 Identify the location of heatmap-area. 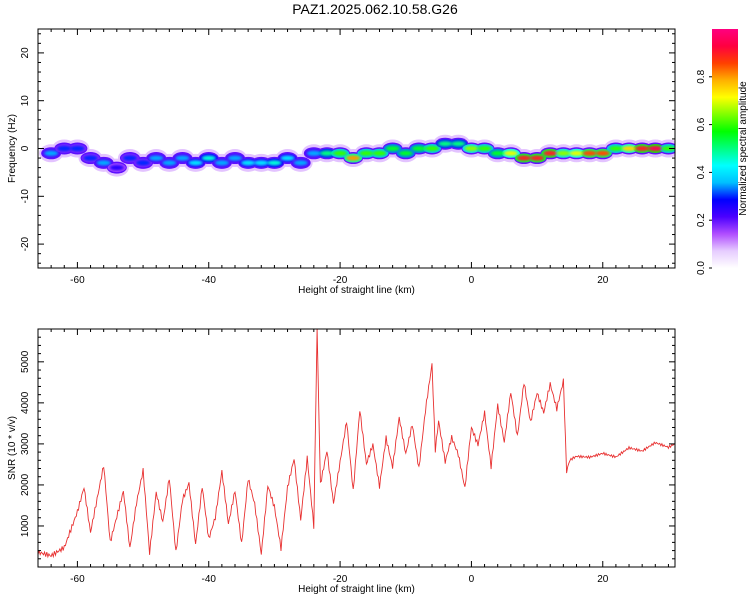
(357, 155).